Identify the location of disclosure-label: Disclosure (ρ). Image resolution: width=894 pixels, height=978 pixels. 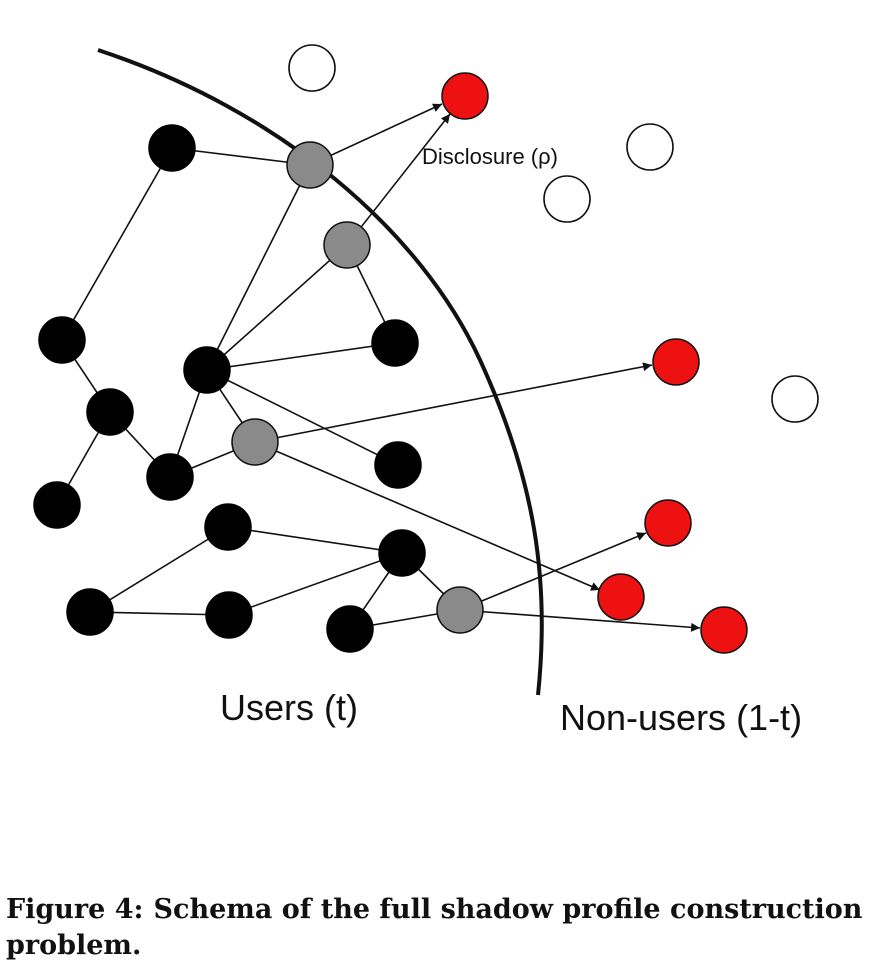
(490, 156).